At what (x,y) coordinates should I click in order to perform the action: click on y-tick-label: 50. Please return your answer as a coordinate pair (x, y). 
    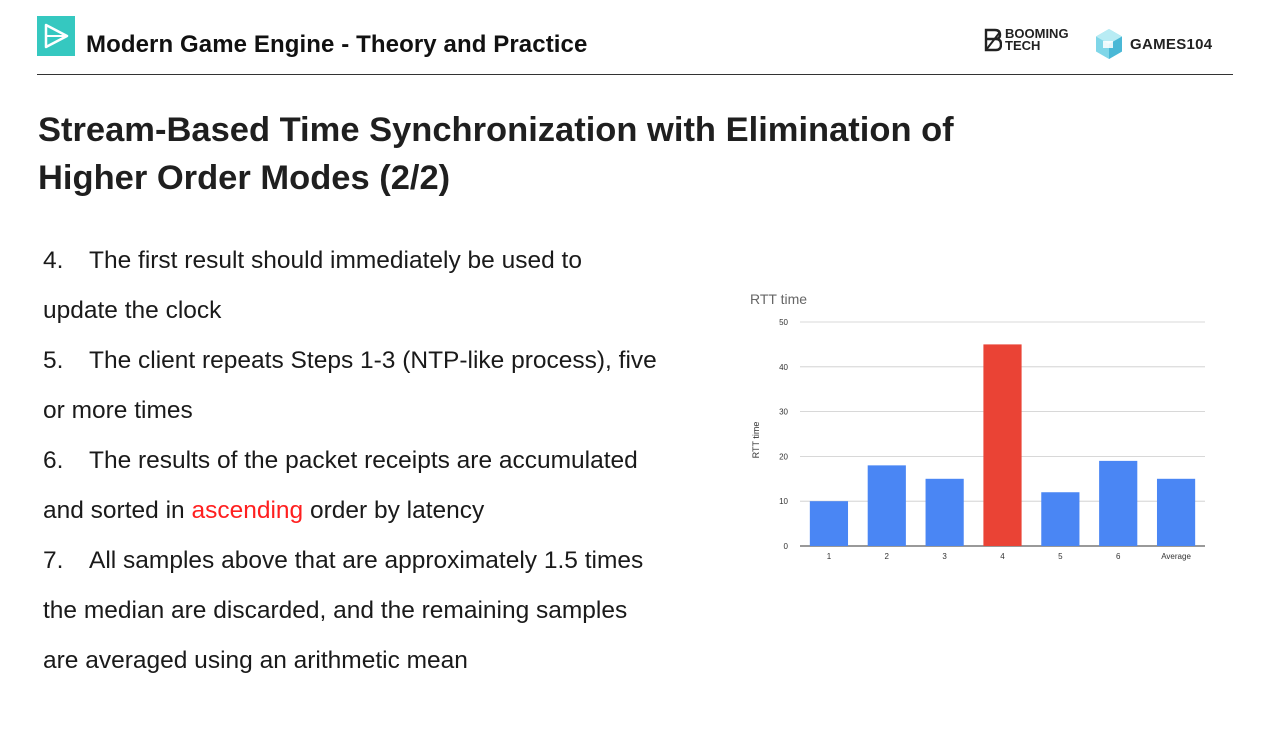
    Looking at the image, I should click on (783, 322).